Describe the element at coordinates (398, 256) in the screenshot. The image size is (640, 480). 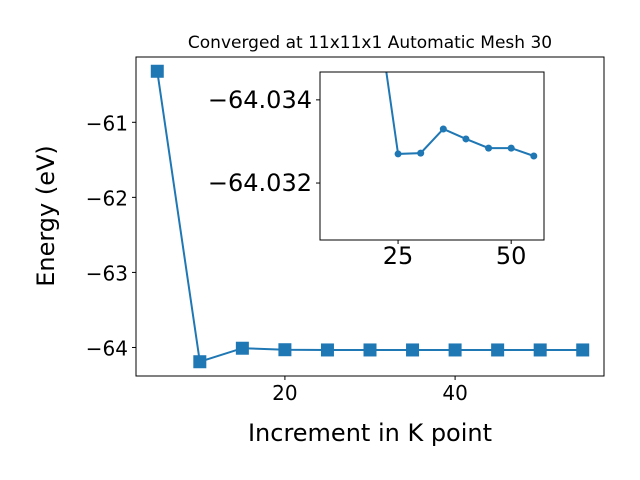
I see `x-tick-label: 25` at that location.